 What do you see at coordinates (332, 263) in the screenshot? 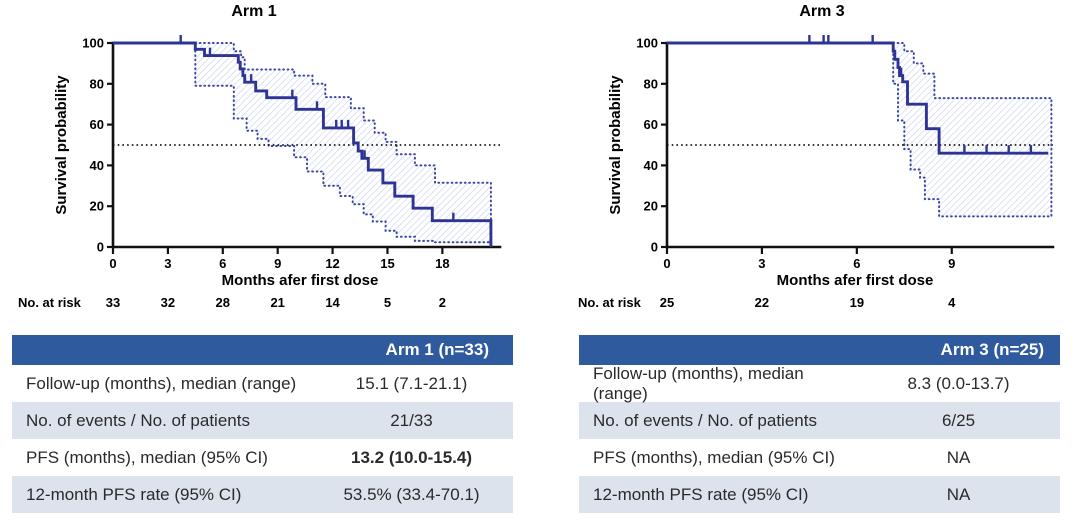
I see `x-tick-label: 12` at bounding box center [332, 263].